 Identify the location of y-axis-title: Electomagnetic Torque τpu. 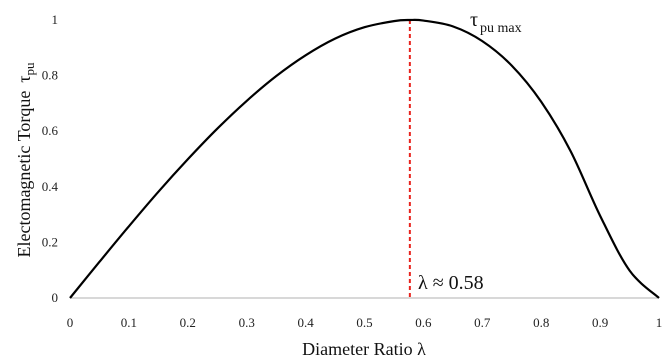
(25, 160).